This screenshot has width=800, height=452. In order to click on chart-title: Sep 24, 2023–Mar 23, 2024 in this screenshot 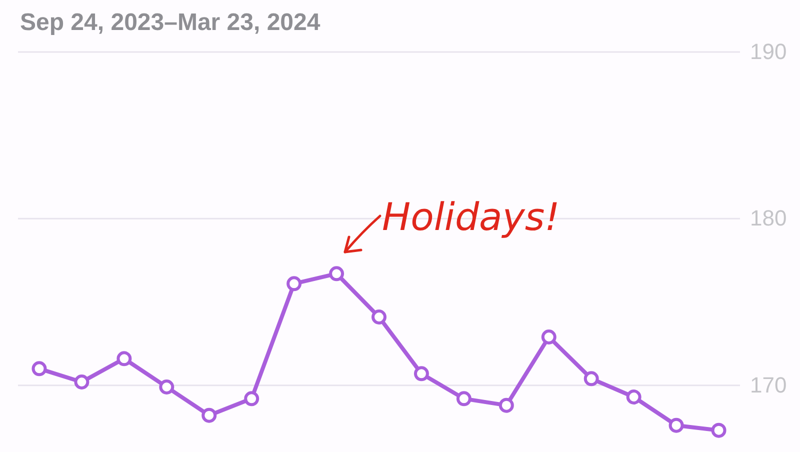, I will do `click(170, 22)`.